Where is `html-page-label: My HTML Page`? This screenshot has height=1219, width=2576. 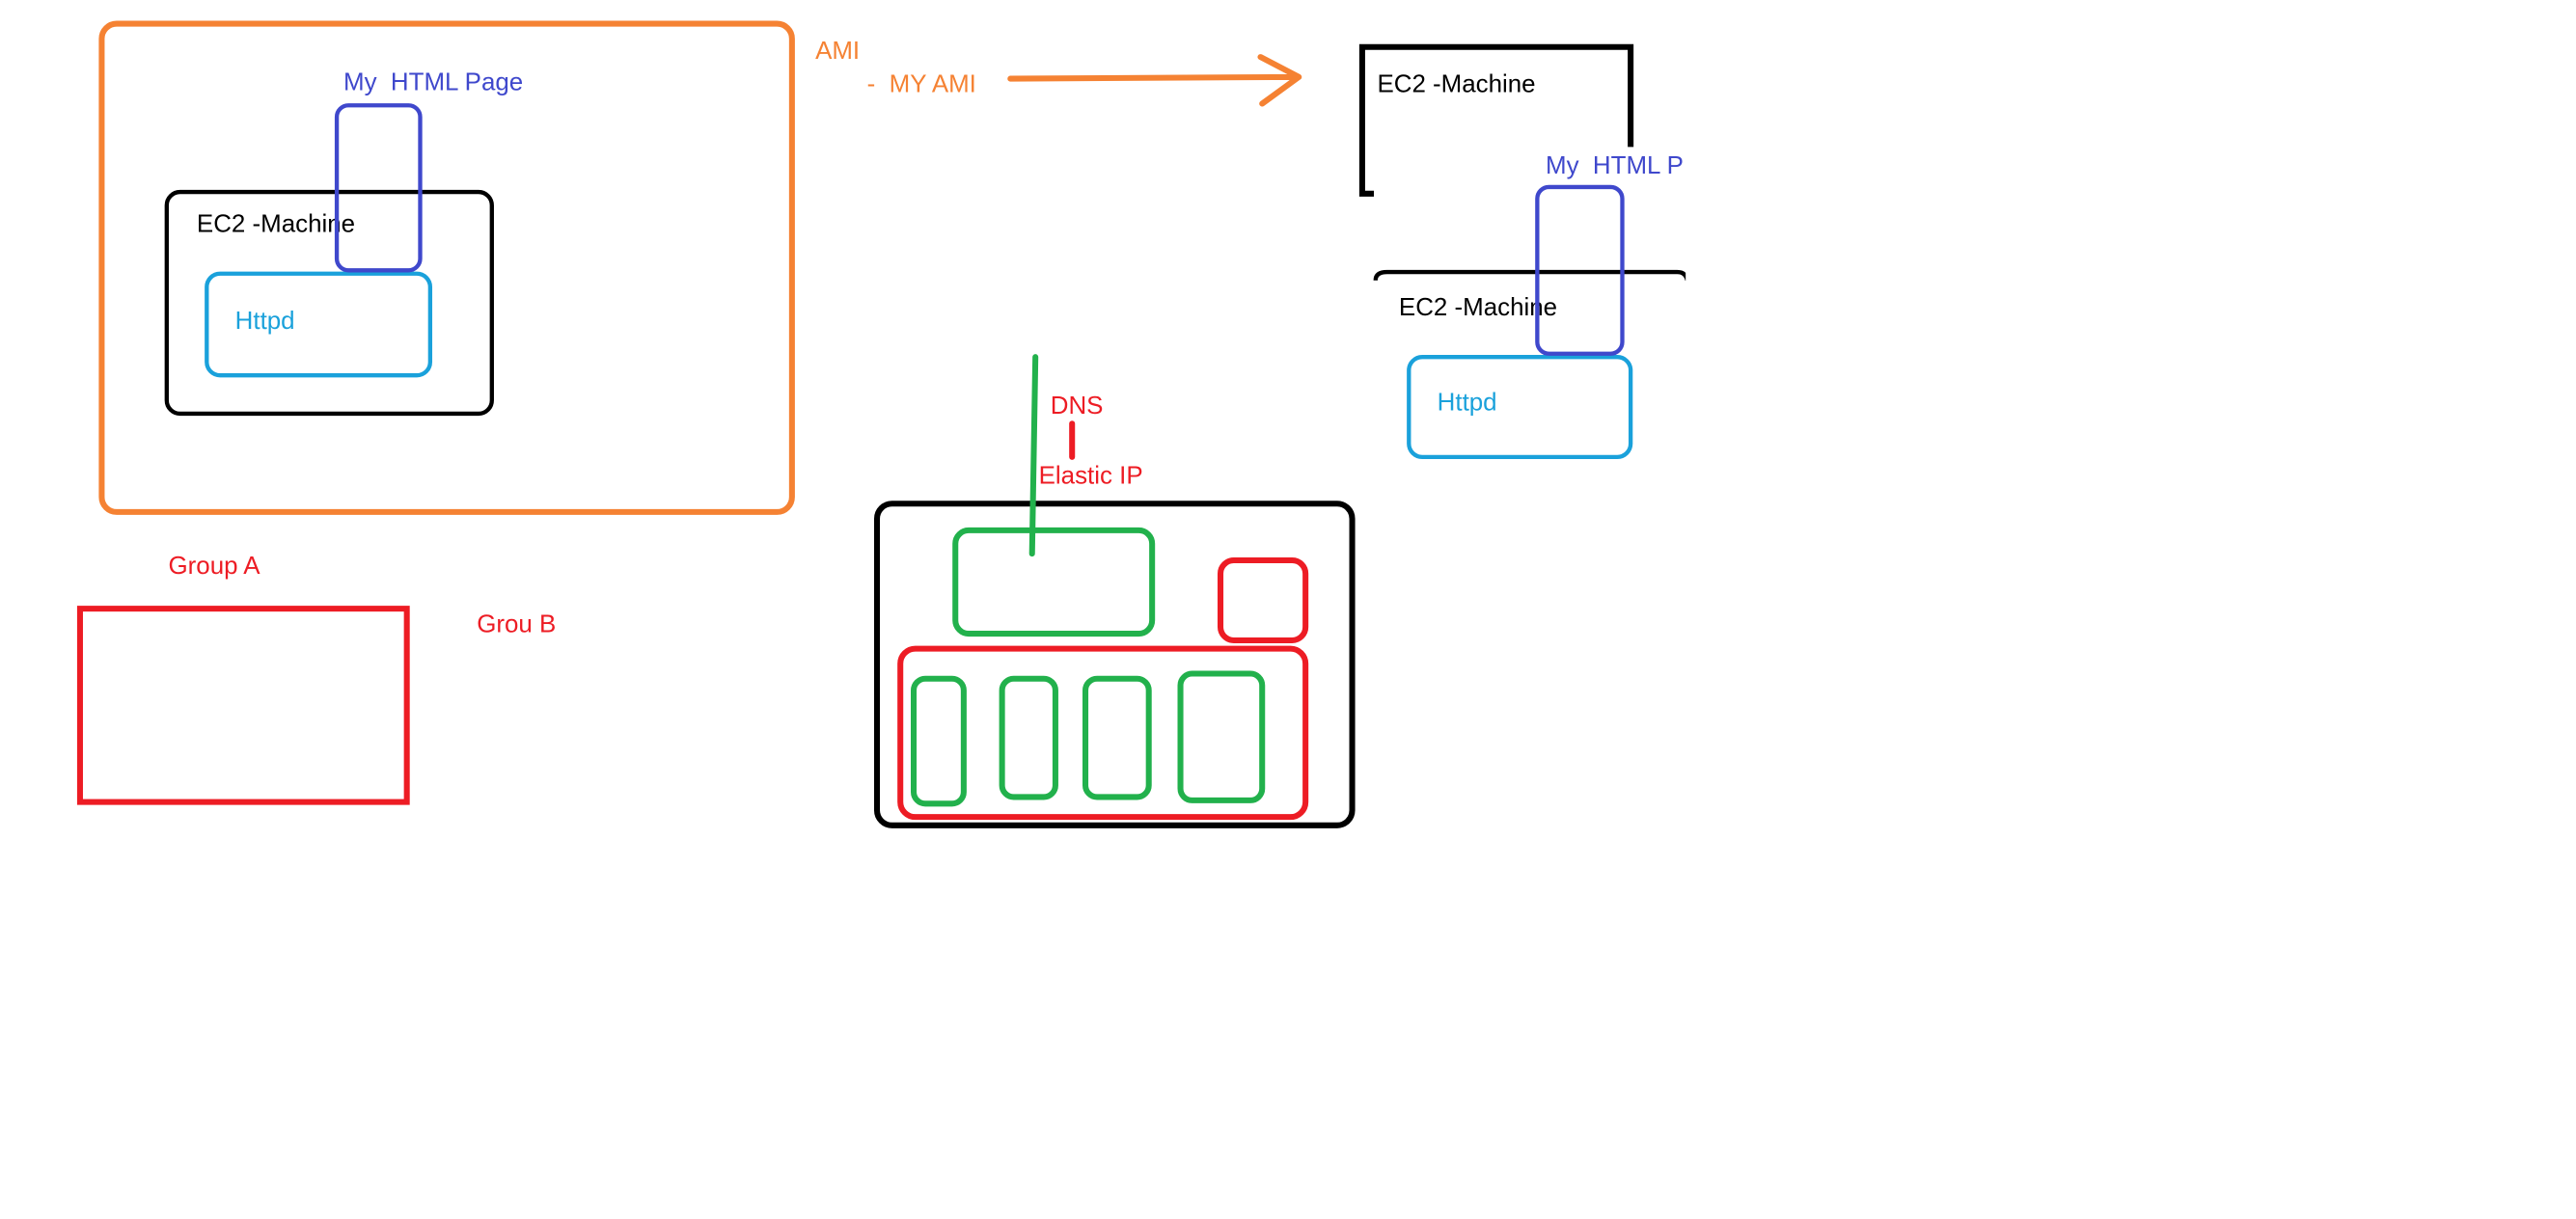 html-page-label: My HTML Page is located at coordinates (433, 82).